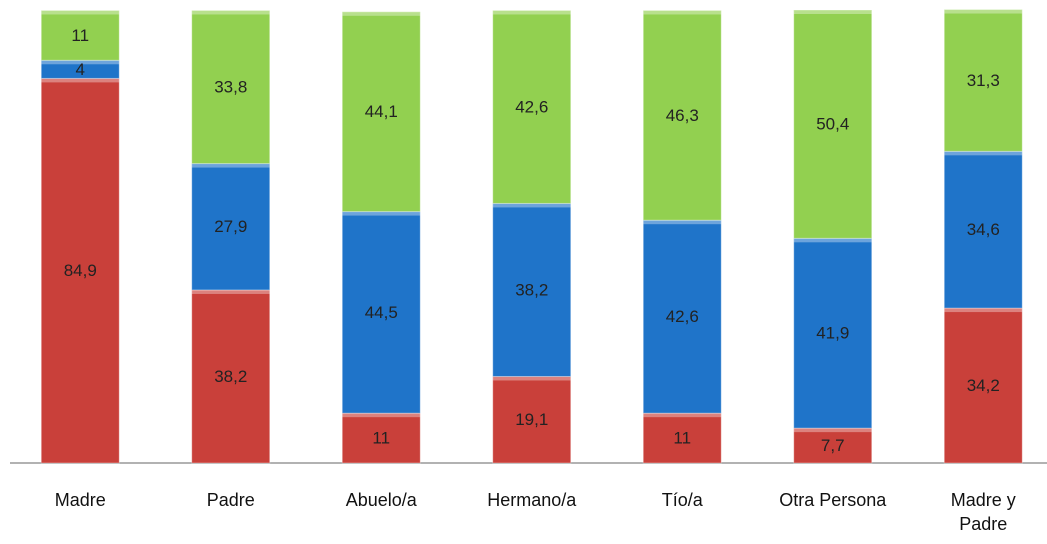  I want to click on value-label: 7,7, so click(833, 445).